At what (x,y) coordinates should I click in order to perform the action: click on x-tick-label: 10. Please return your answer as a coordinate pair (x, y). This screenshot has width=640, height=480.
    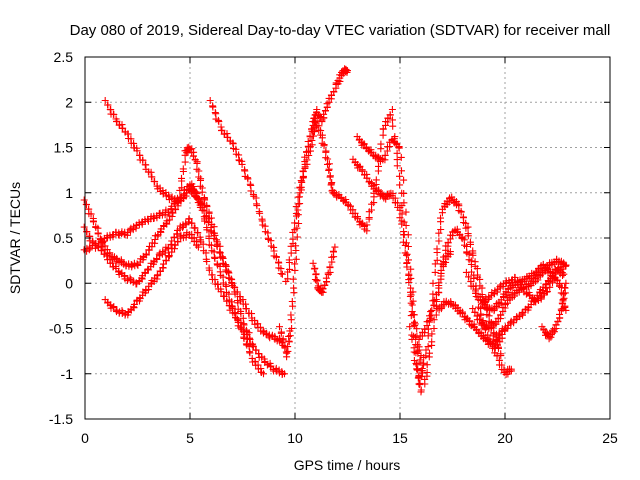
    Looking at the image, I should click on (295, 438).